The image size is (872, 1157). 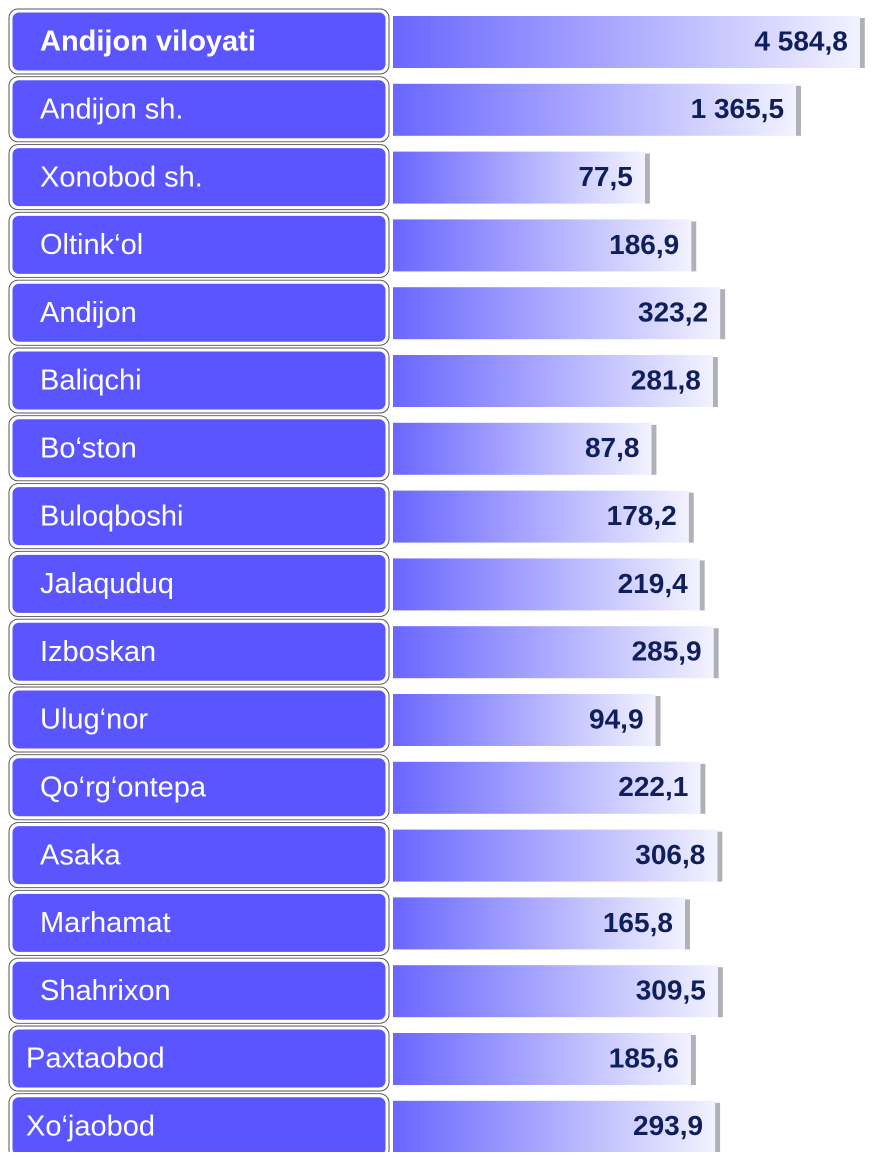 What do you see at coordinates (90, 1126) in the screenshot?
I see `category-label: Xo‘jaobod` at bounding box center [90, 1126].